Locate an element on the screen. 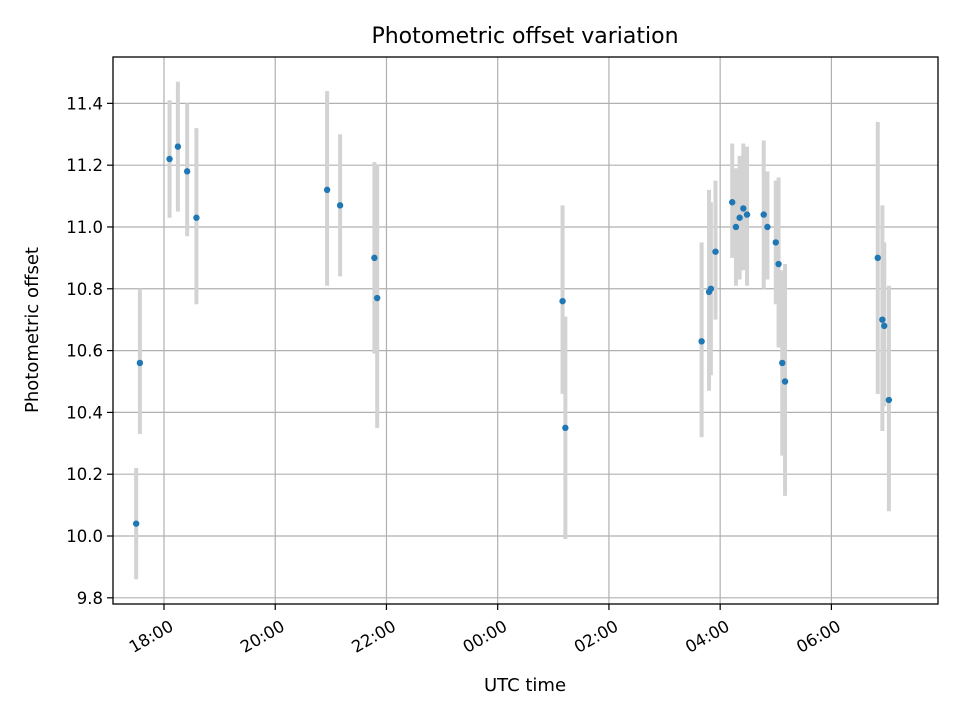 The image size is (960, 720). y-tick-label: 10.8 is located at coordinates (84, 289).